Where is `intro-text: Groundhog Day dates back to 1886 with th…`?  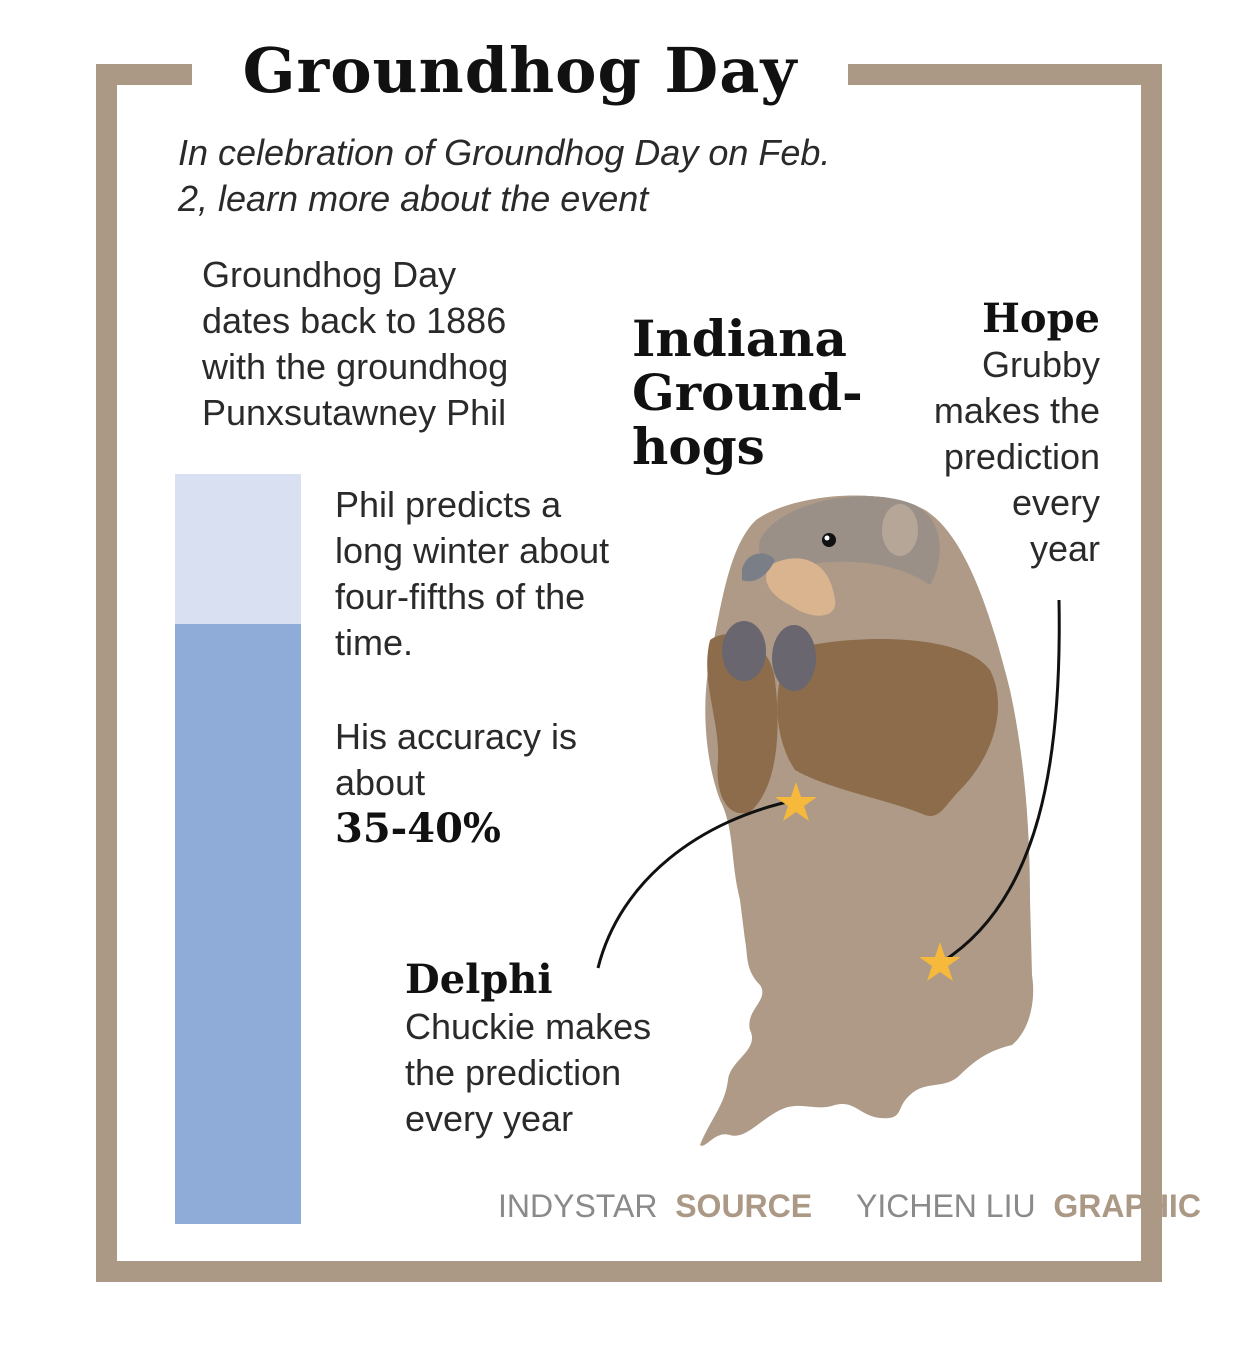 intro-text: Groundhog Day dates back to 1886 with th… is located at coordinates (355, 344).